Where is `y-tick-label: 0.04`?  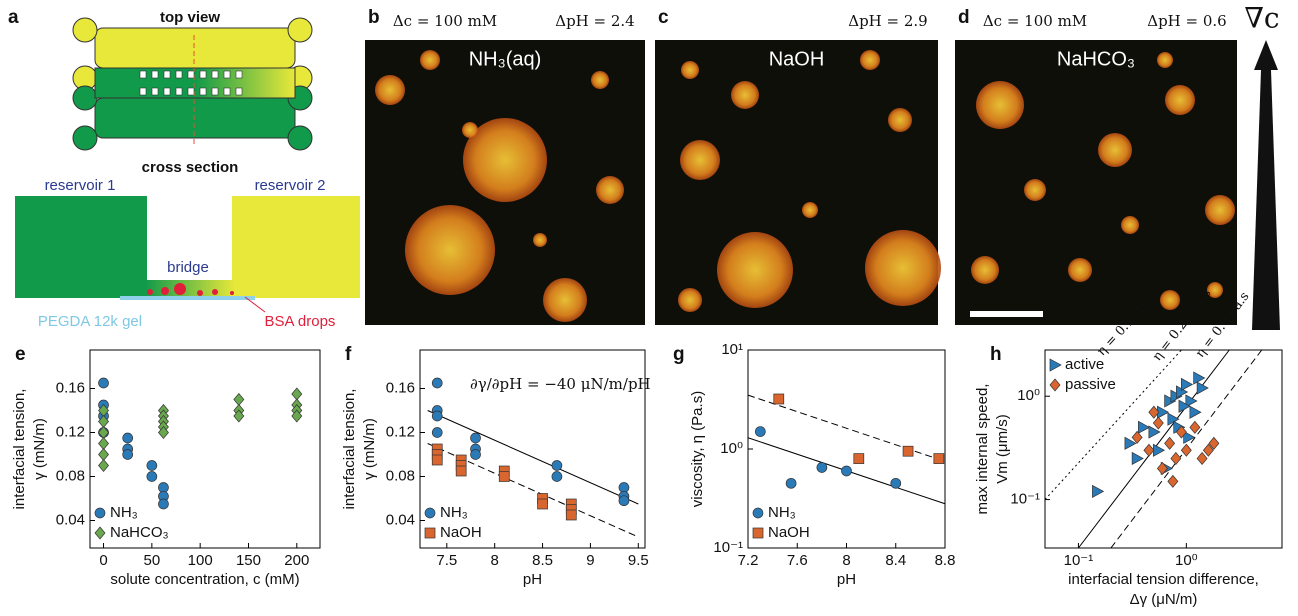
y-tick-label: 0.04 is located at coordinates (400, 519).